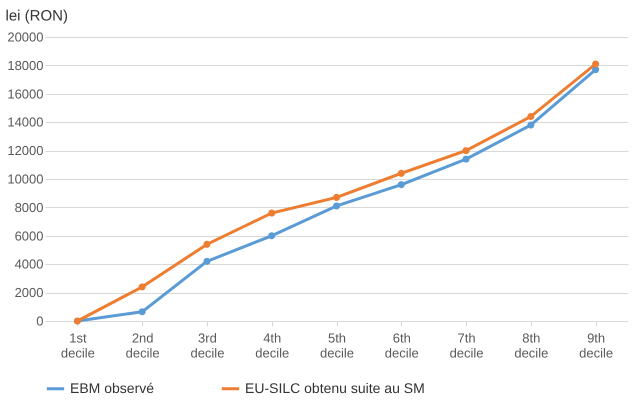  What do you see at coordinates (25, 122) in the screenshot?
I see `y-tick-label: 14000` at bounding box center [25, 122].